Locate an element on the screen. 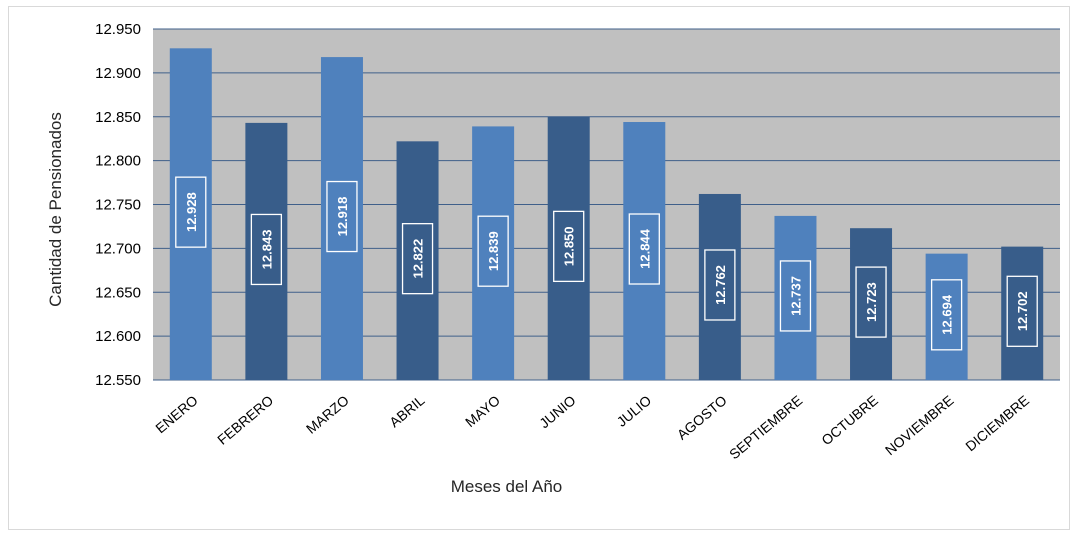 Image resolution: width=1078 pixels, height=535 pixels. data-label-text: 12.928 is located at coordinates (191, 212).